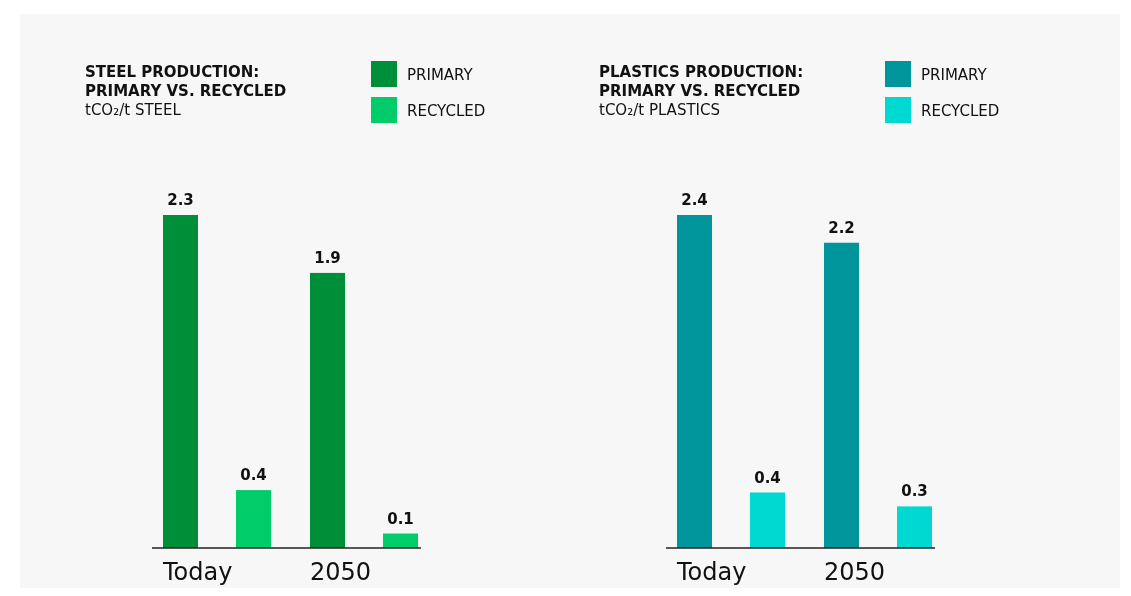  What do you see at coordinates (180, 200) in the screenshot?
I see `data-label: 2.3` at bounding box center [180, 200].